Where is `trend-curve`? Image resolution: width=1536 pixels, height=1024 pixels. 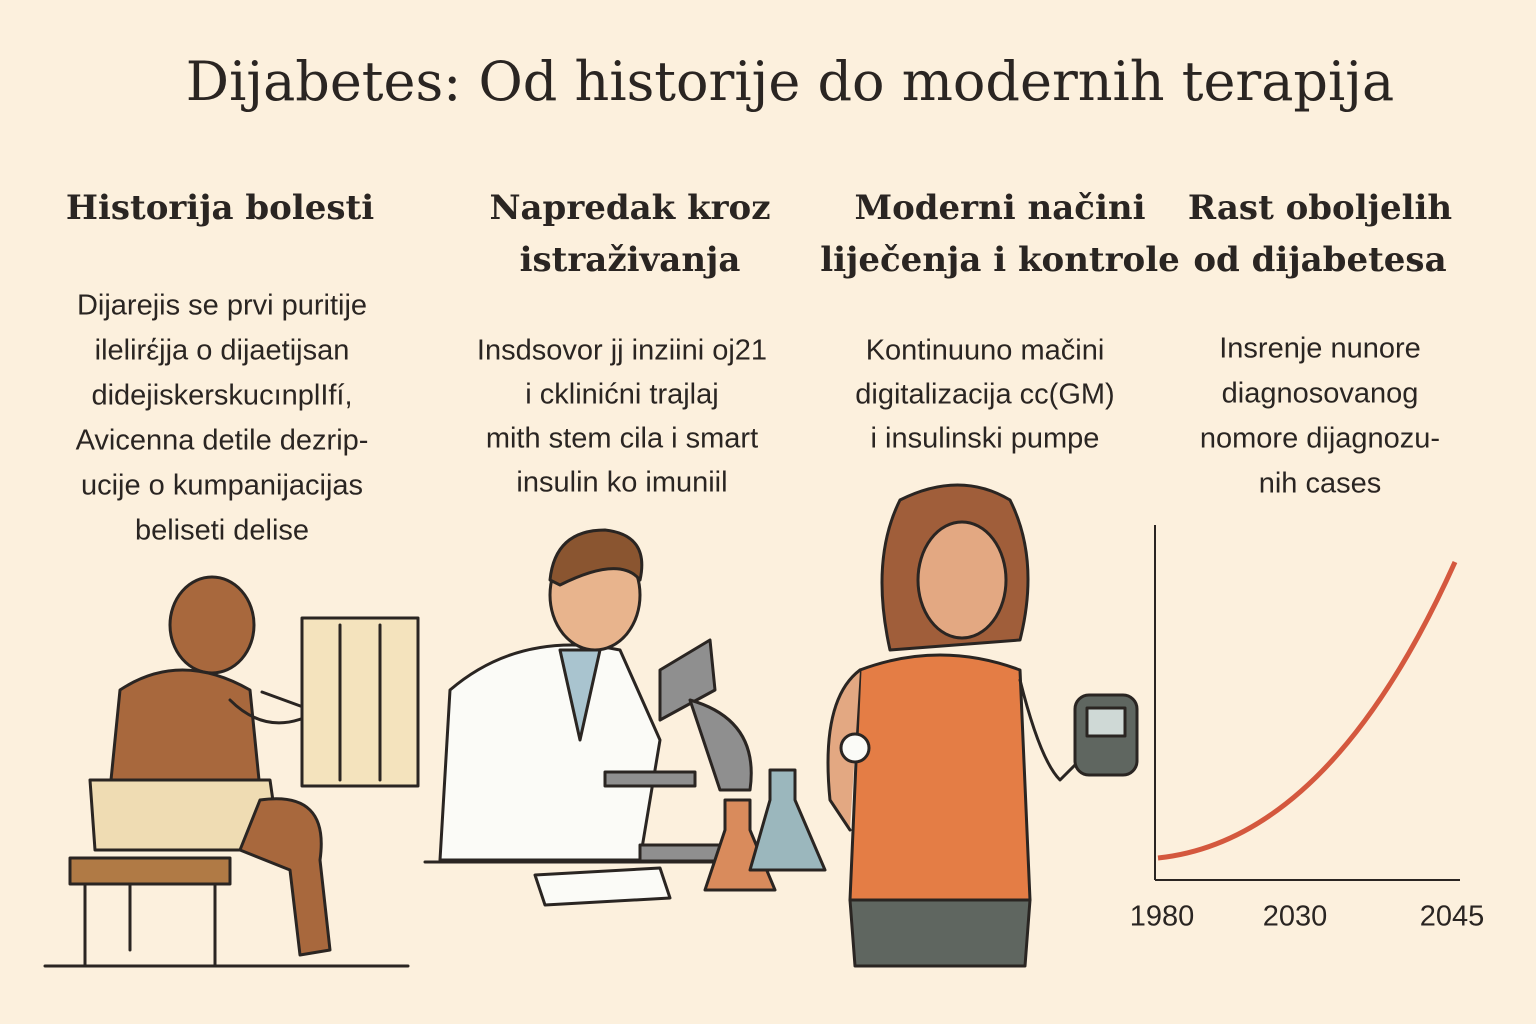 trend-curve is located at coordinates (1307, 710).